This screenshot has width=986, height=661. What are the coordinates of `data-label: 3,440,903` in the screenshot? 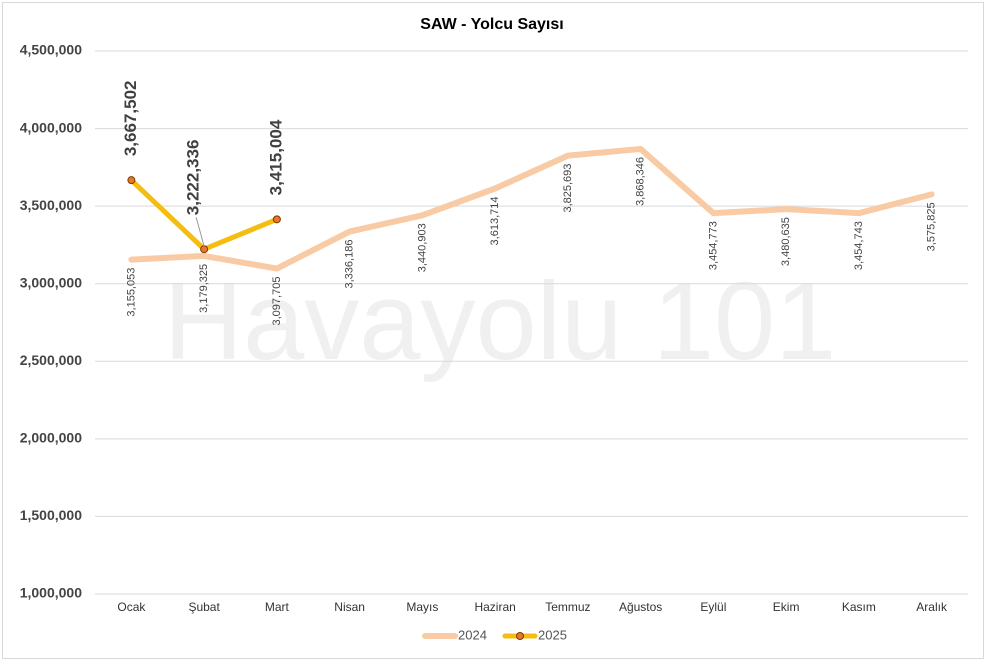 It's located at (422, 247).